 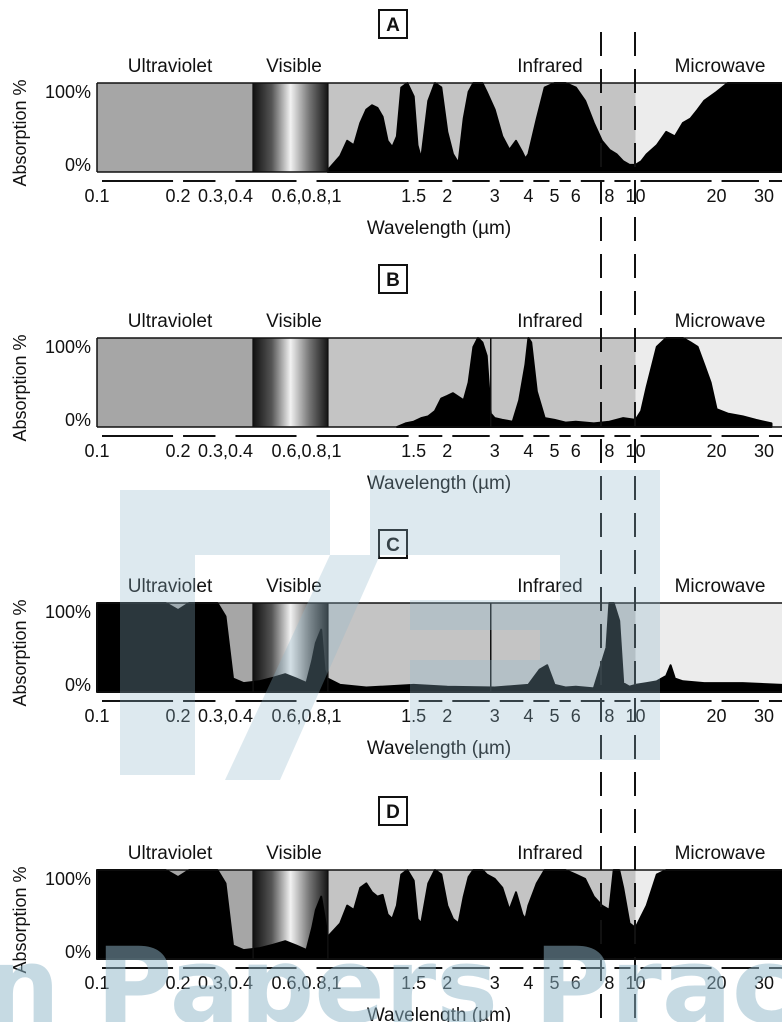 I want to click on region-band-microwave, so click(x=708, y=647).